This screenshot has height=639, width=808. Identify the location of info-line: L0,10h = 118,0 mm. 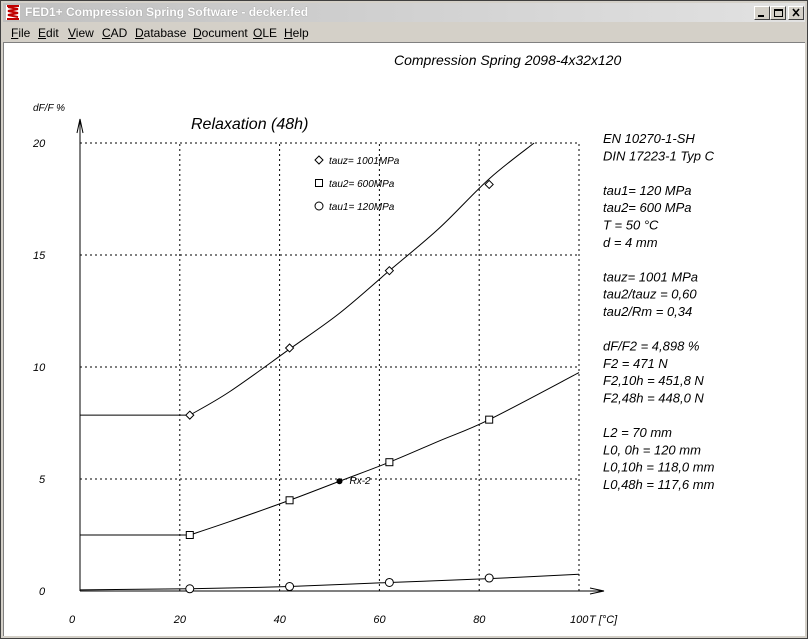
(659, 467).